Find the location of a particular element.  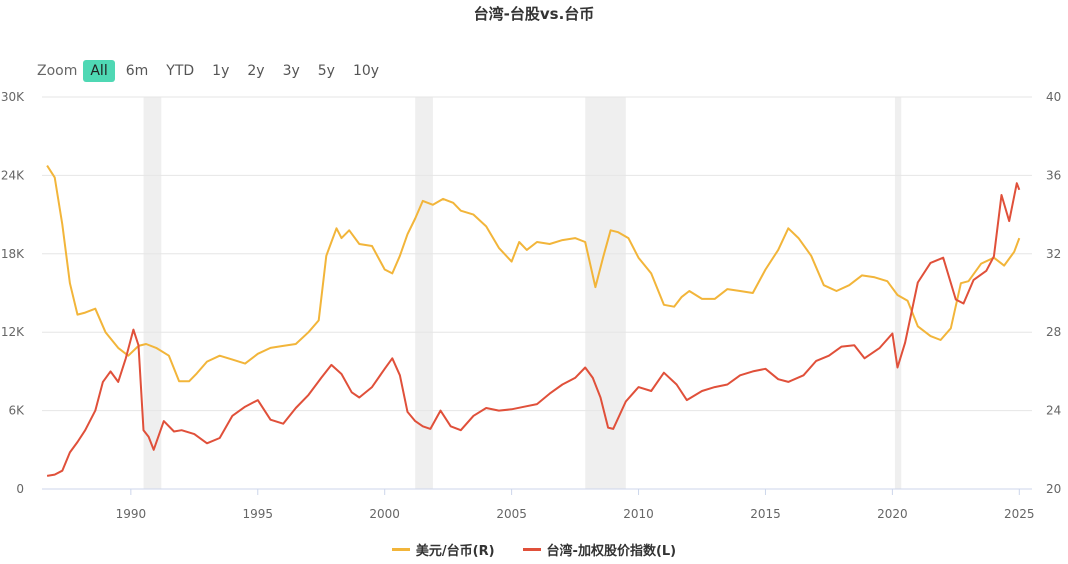

y-right-tick-label: 40 is located at coordinates (1053, 97).